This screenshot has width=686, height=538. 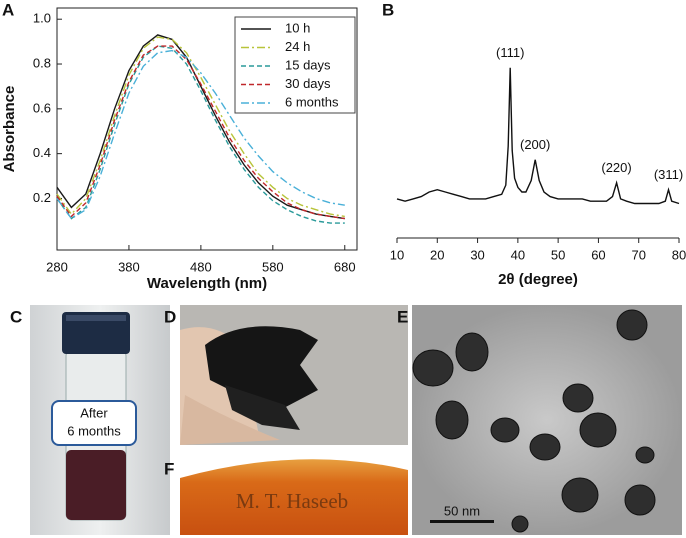 I want to click on legend-label: 10 h, so click(x=297, y=27).